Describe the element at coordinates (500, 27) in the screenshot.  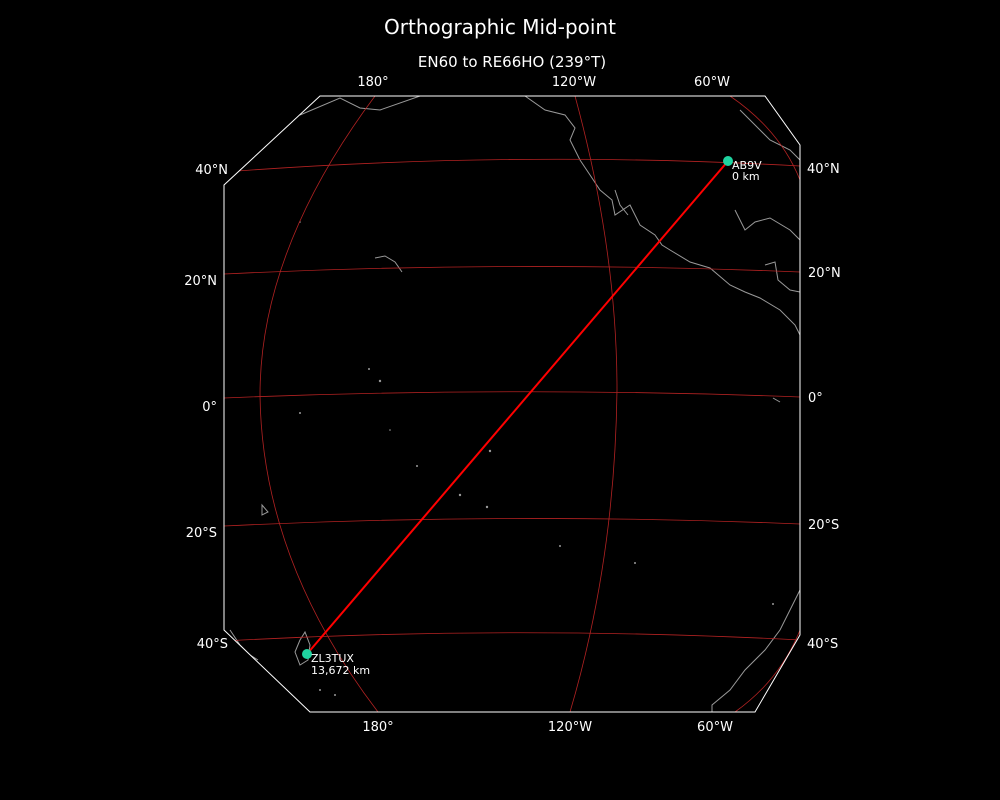
I see `map-title: Orthographic Mid-point` at that location.